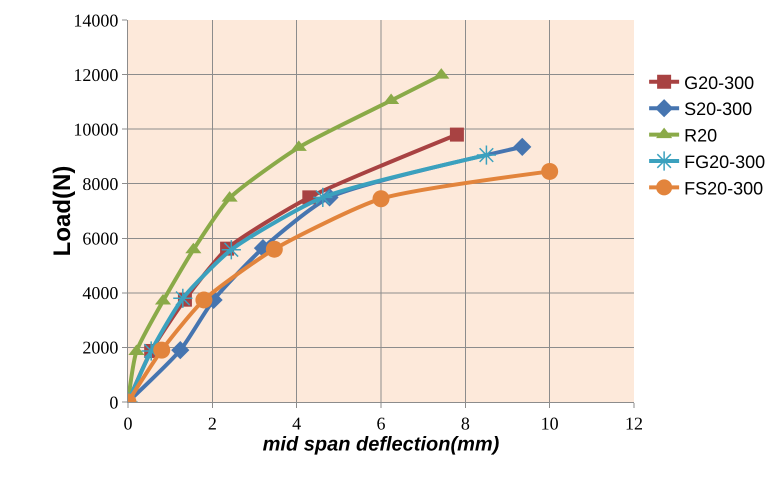 The width and height of the screenshot is (783, 482). I want to click on x-tick-label: 10, so click(549, 424).